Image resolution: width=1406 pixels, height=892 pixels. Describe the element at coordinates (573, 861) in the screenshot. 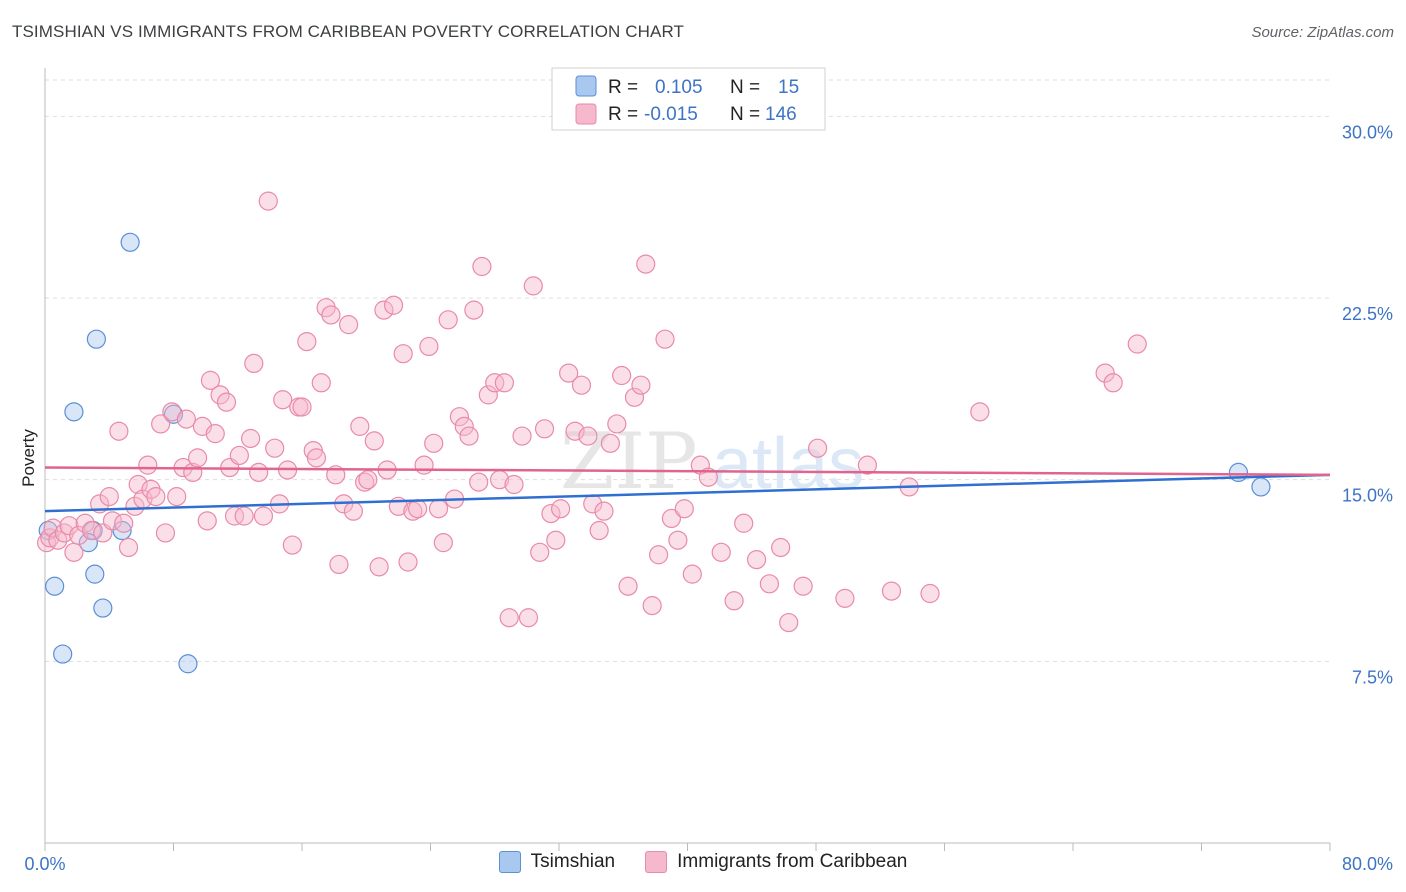

I see `legend-label-tsimshian: Tsimshian` at that location.